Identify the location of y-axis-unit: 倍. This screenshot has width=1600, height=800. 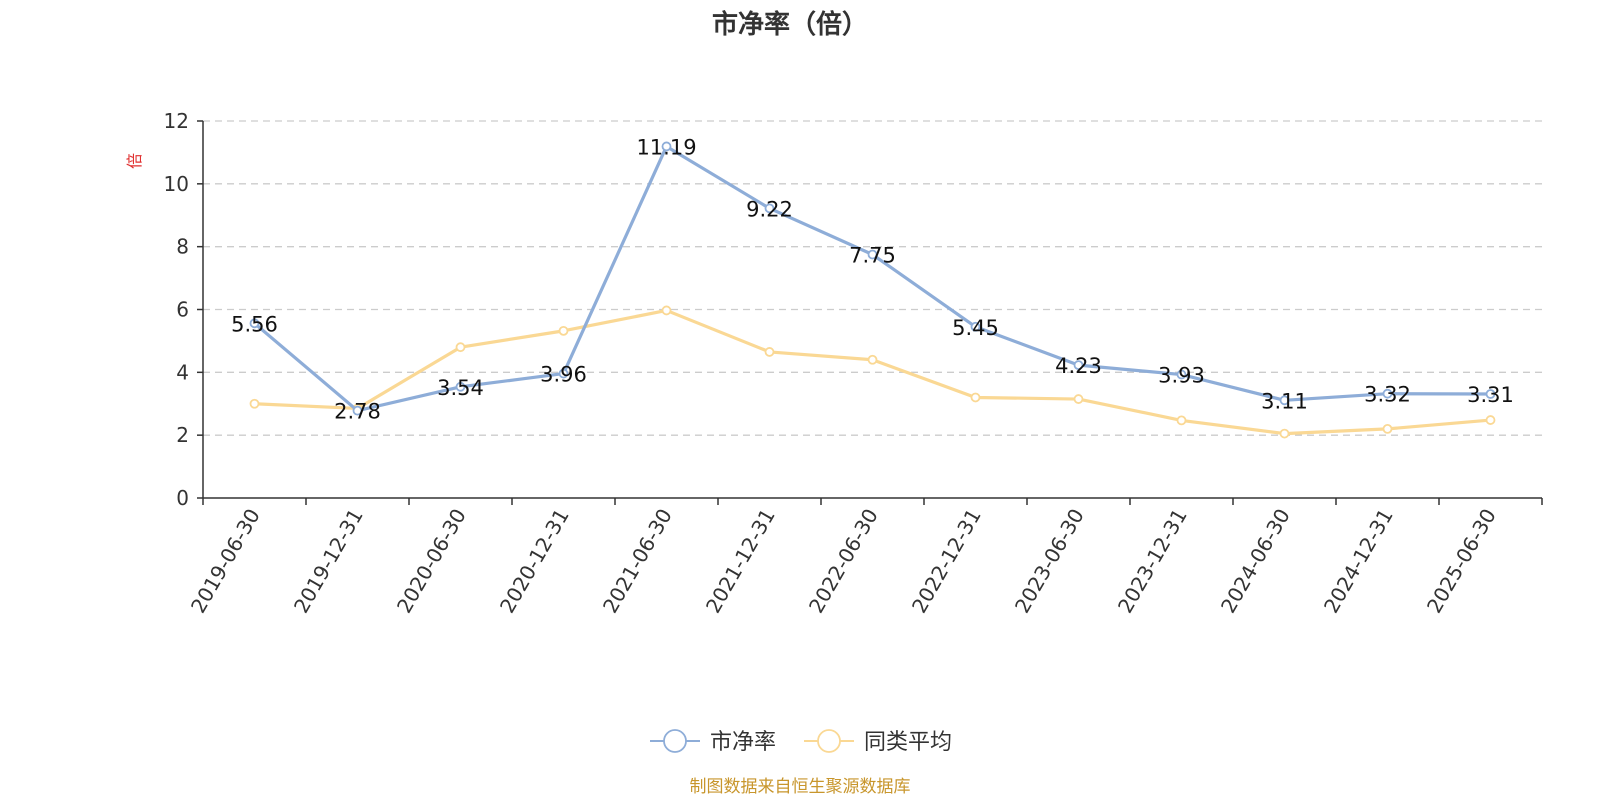
(134, 161).